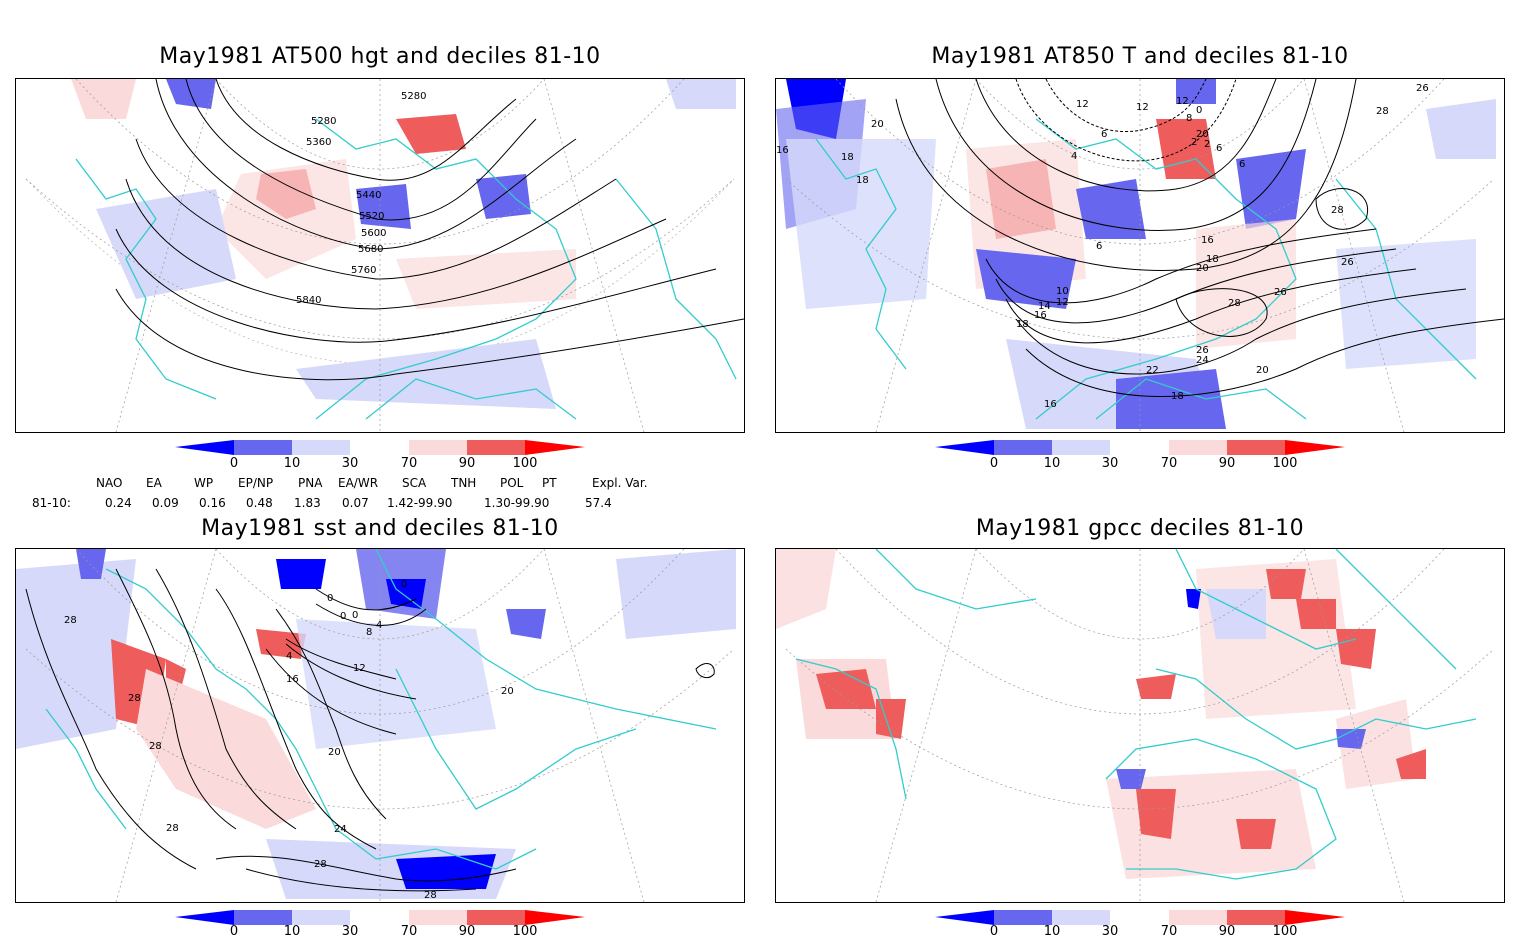 This screenshot has height=940, width=1520. I want to click on index-value: 0.09, so click(165, 503).